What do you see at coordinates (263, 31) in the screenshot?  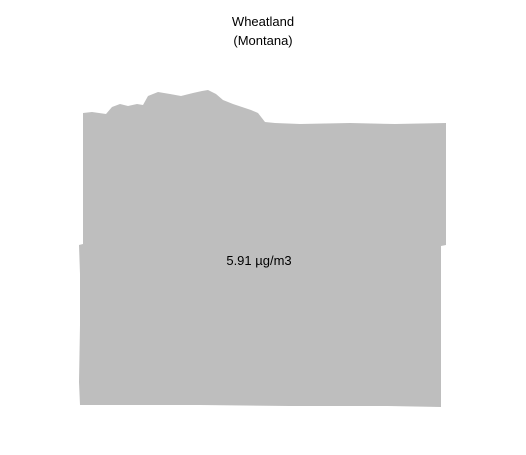 I see `map-title-block: Wheatland (Montana)` at bounding box center [263, 31].